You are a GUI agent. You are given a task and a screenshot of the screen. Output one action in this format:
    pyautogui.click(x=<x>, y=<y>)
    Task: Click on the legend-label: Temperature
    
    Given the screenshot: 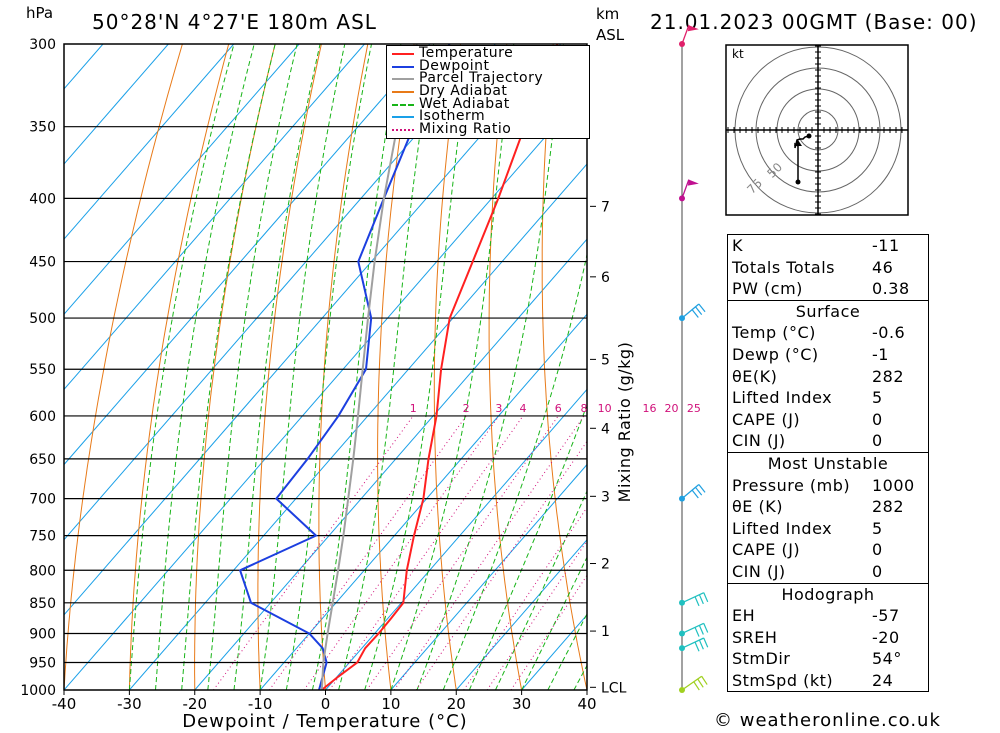 What is the action you would take?
    pyautogui.click(x=466, y=53)
    